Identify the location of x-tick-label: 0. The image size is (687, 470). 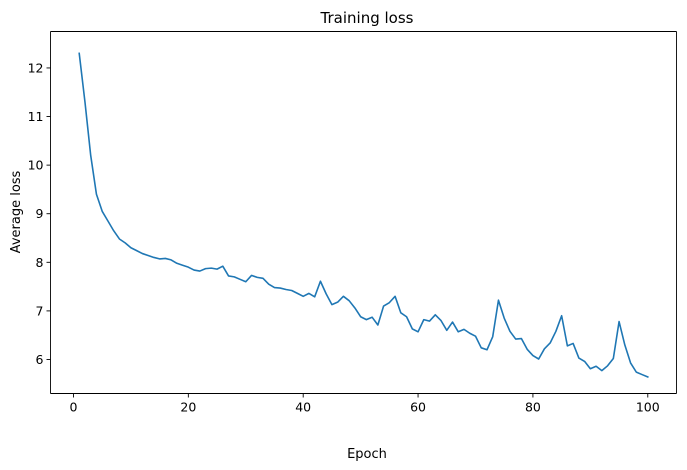
(73, 407).